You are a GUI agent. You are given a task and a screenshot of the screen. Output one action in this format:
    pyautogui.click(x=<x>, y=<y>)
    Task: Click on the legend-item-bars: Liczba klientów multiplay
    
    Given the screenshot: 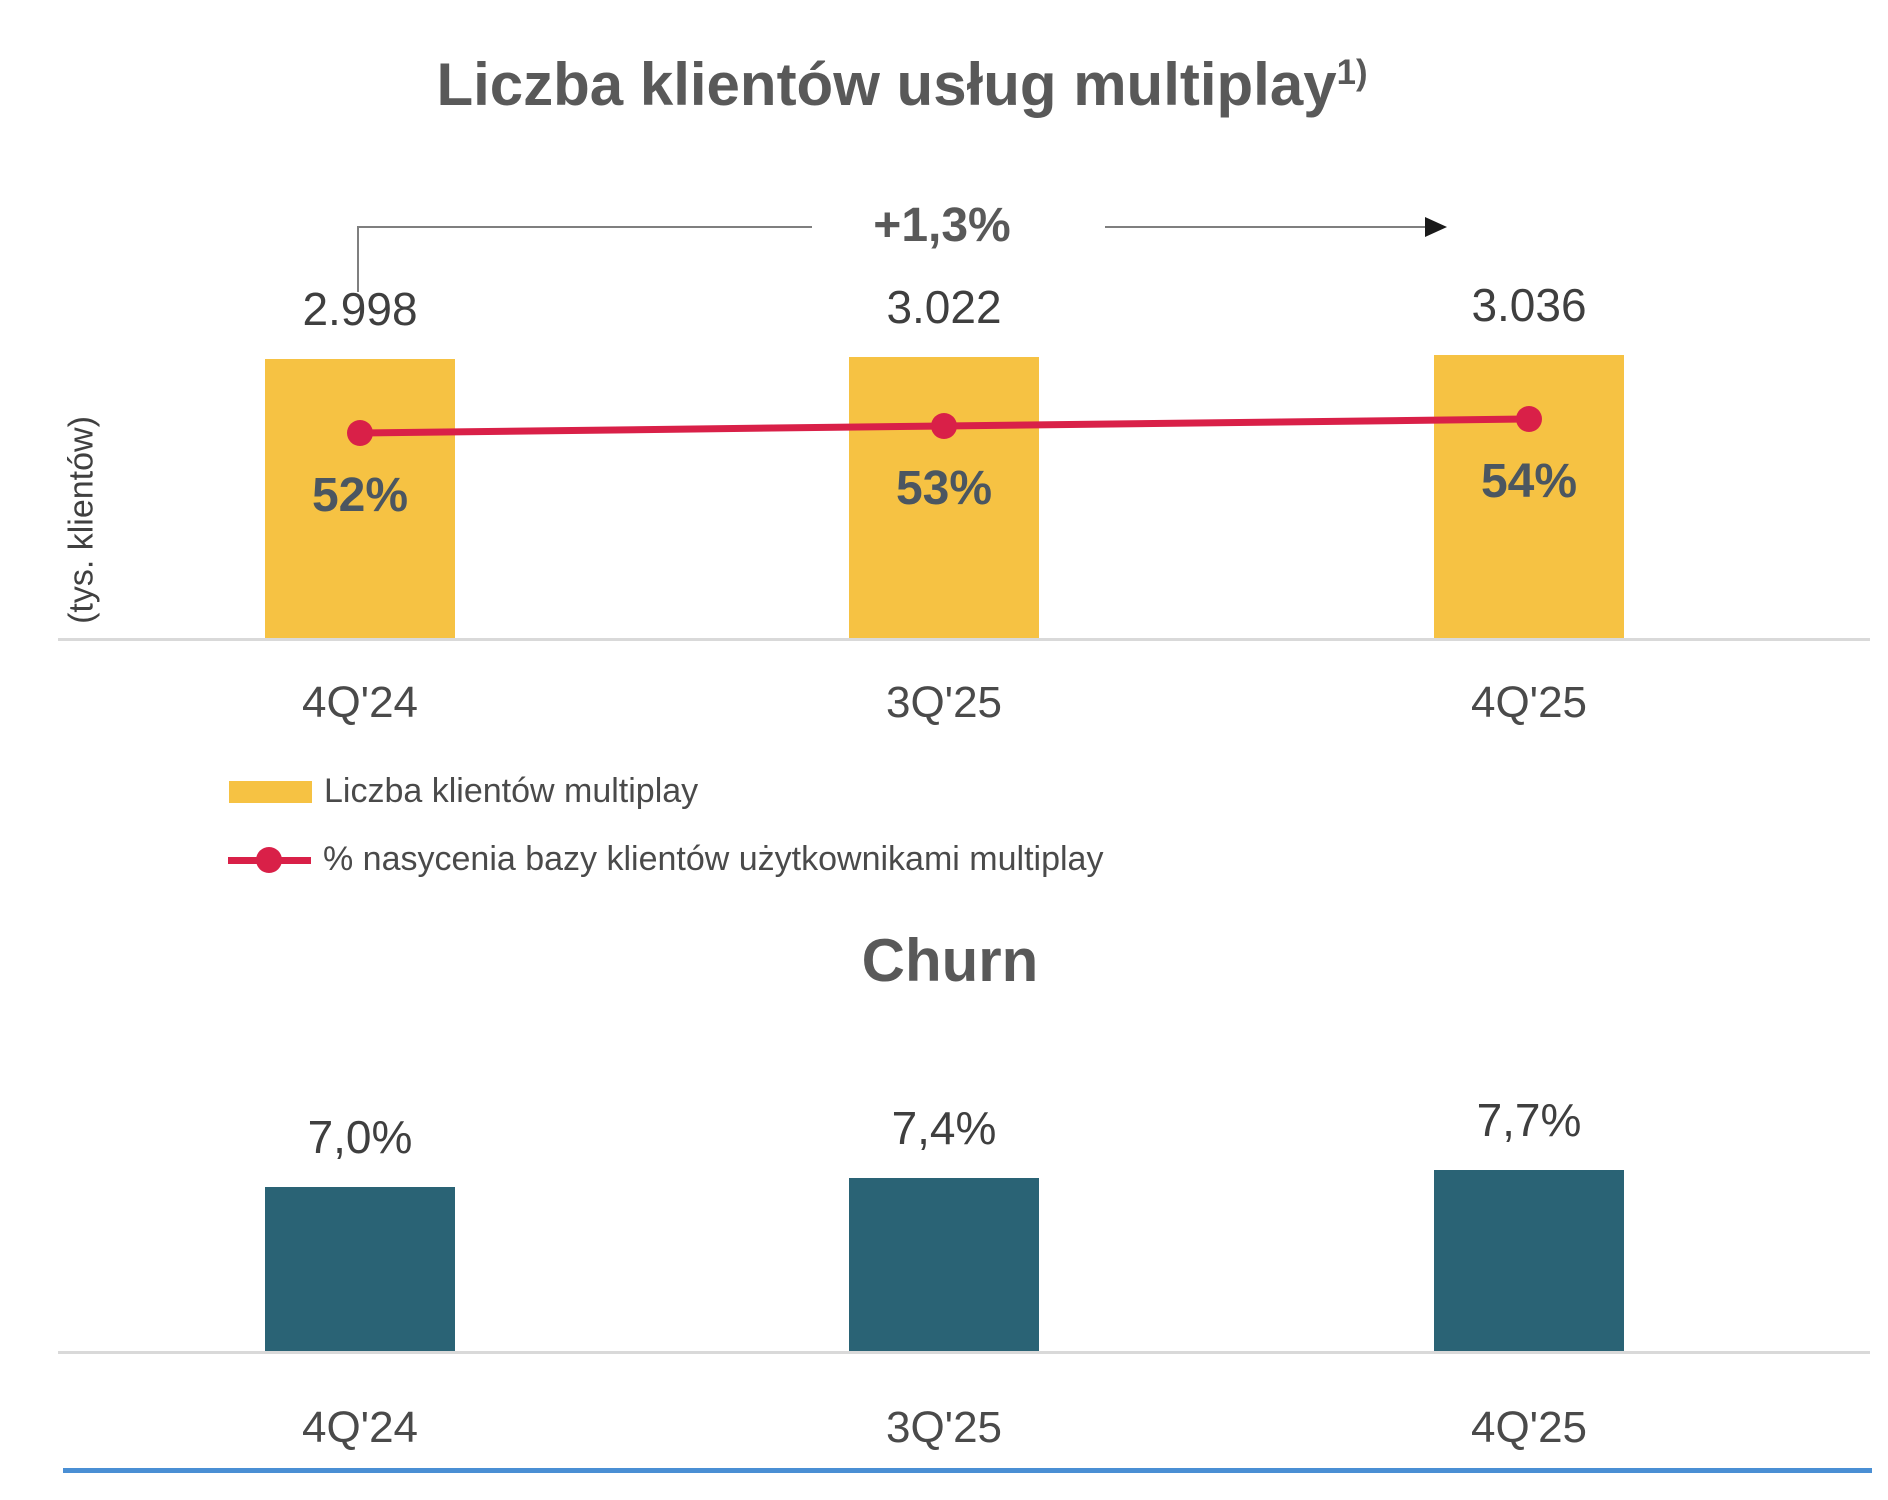 What is the action you would take?
    pyautogui.click(x=463, y=791)
    